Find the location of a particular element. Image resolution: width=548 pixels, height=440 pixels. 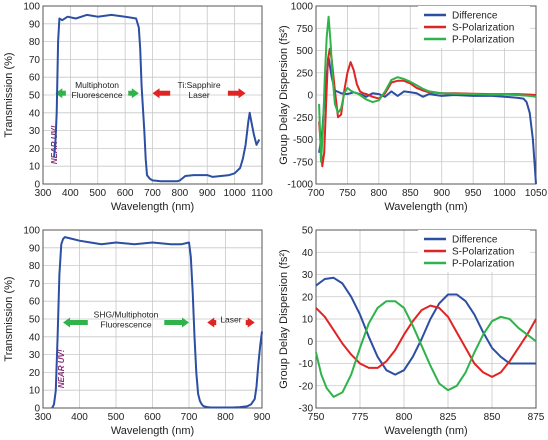

x-tick-label: 950 is located at coordinates (473, 193).